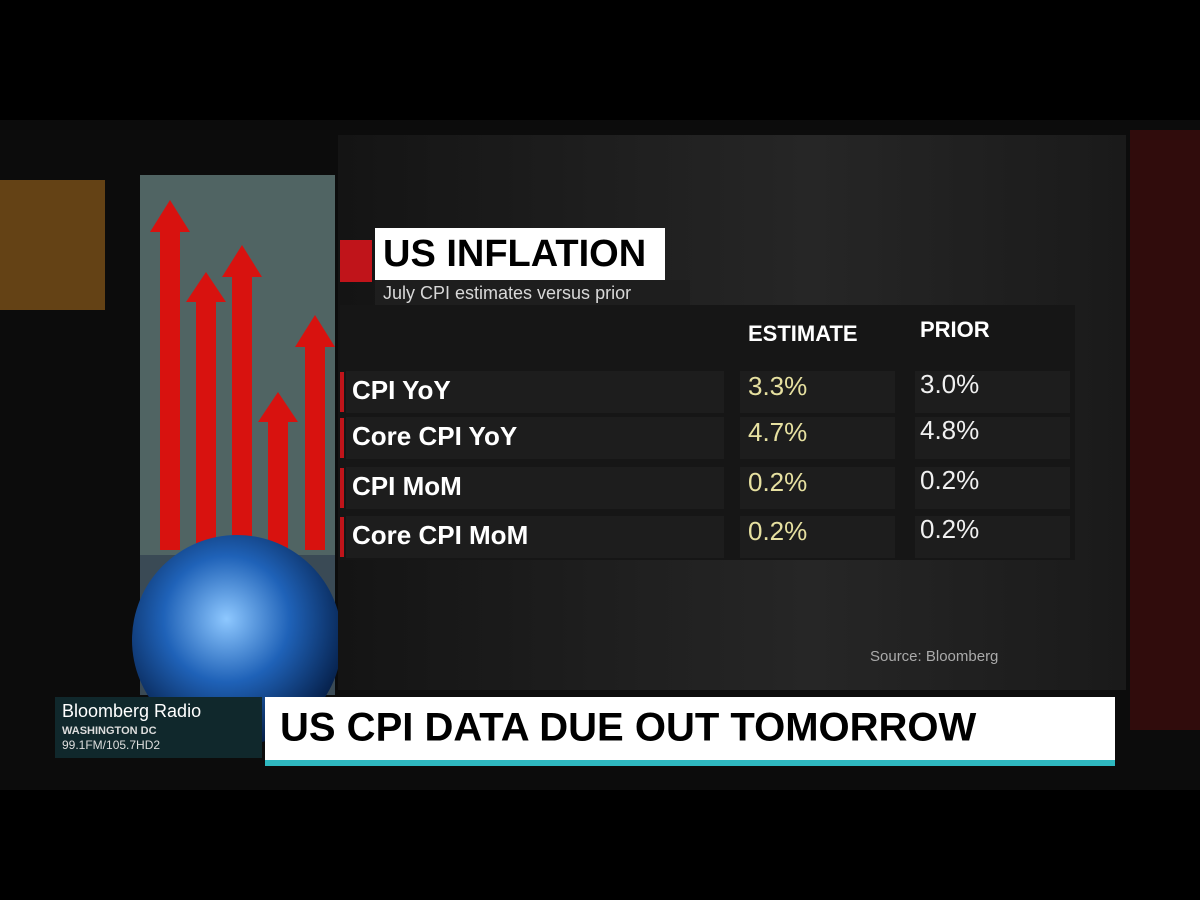 The height and width of the screenshot is (900, 1200). What do you see at coordinates (111, 745) in the screenshot?
I see `frequency: 99.1FM/105.7HD2` at bounding box center [111, 745].